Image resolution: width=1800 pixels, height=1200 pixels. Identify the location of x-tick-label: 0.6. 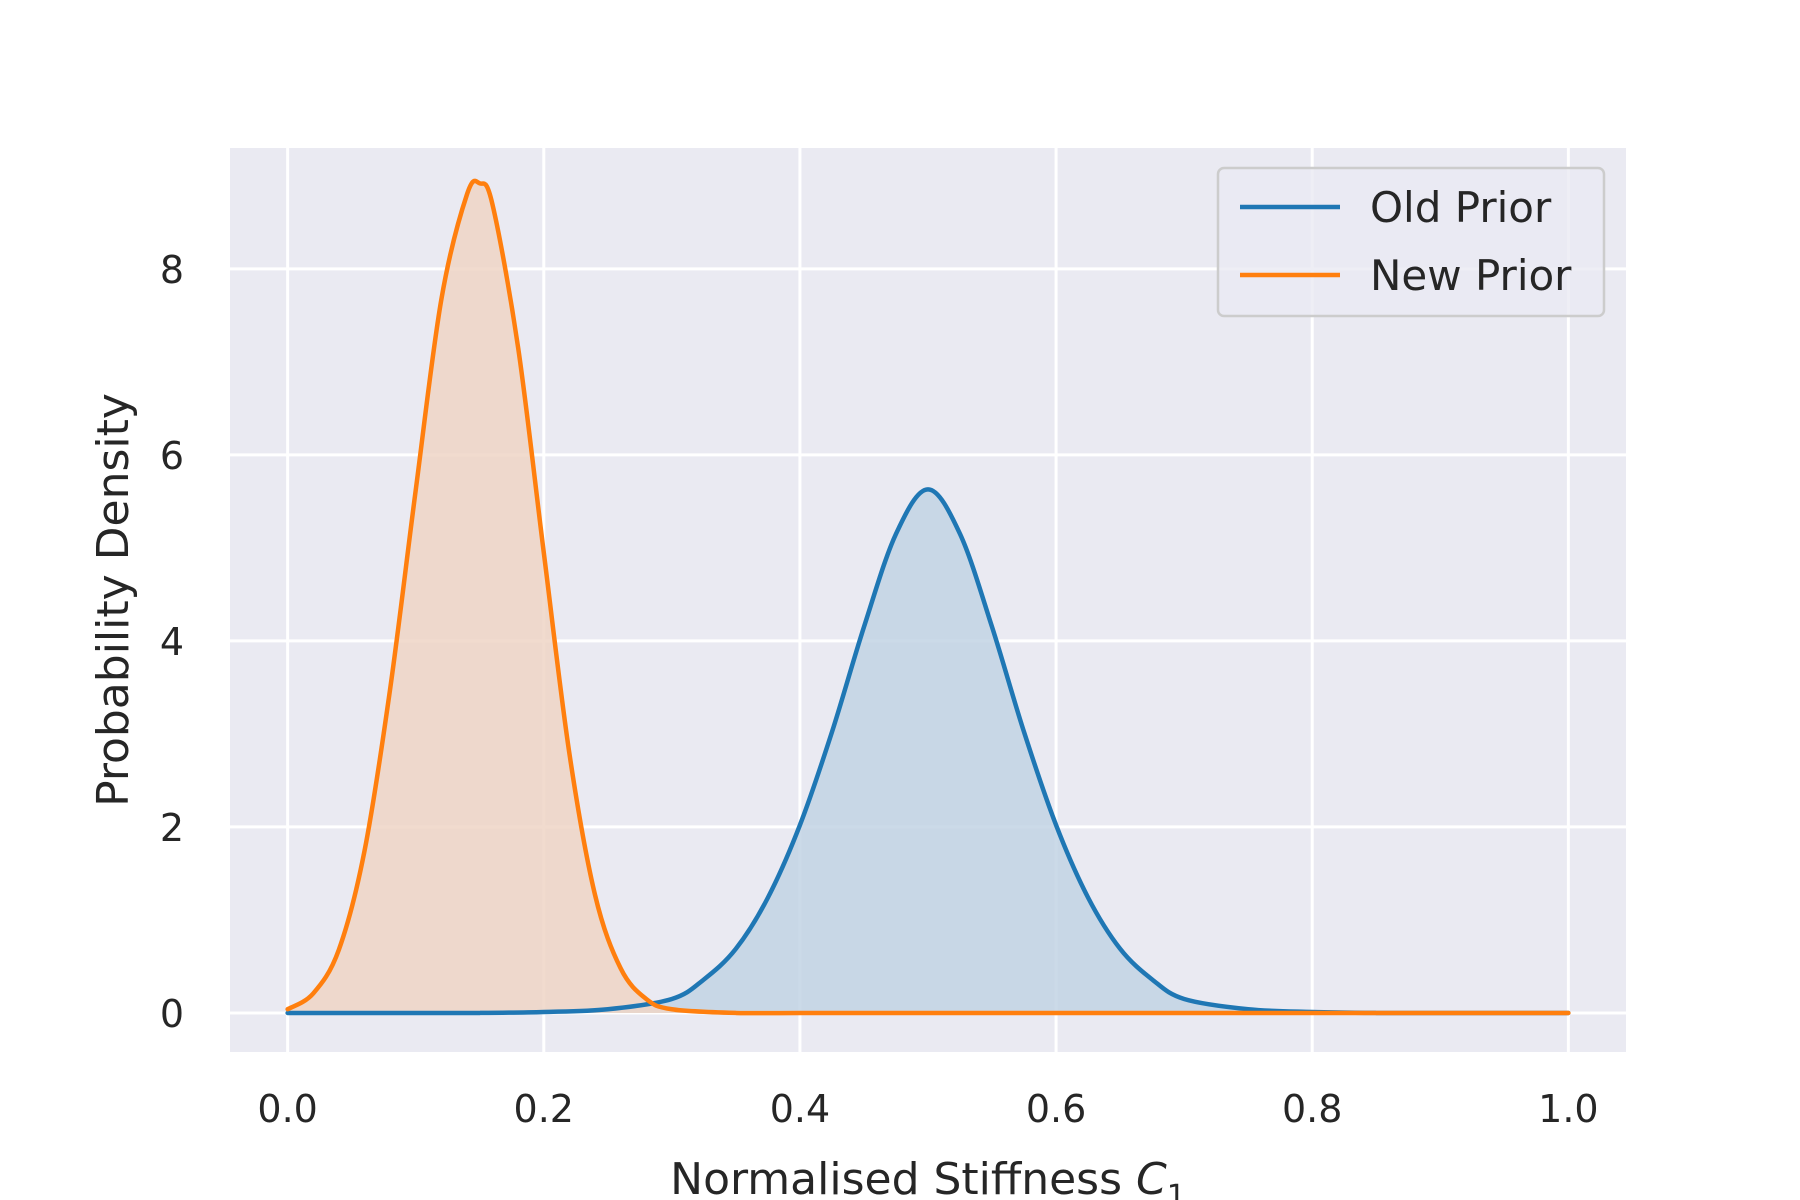
(1056, 1109).